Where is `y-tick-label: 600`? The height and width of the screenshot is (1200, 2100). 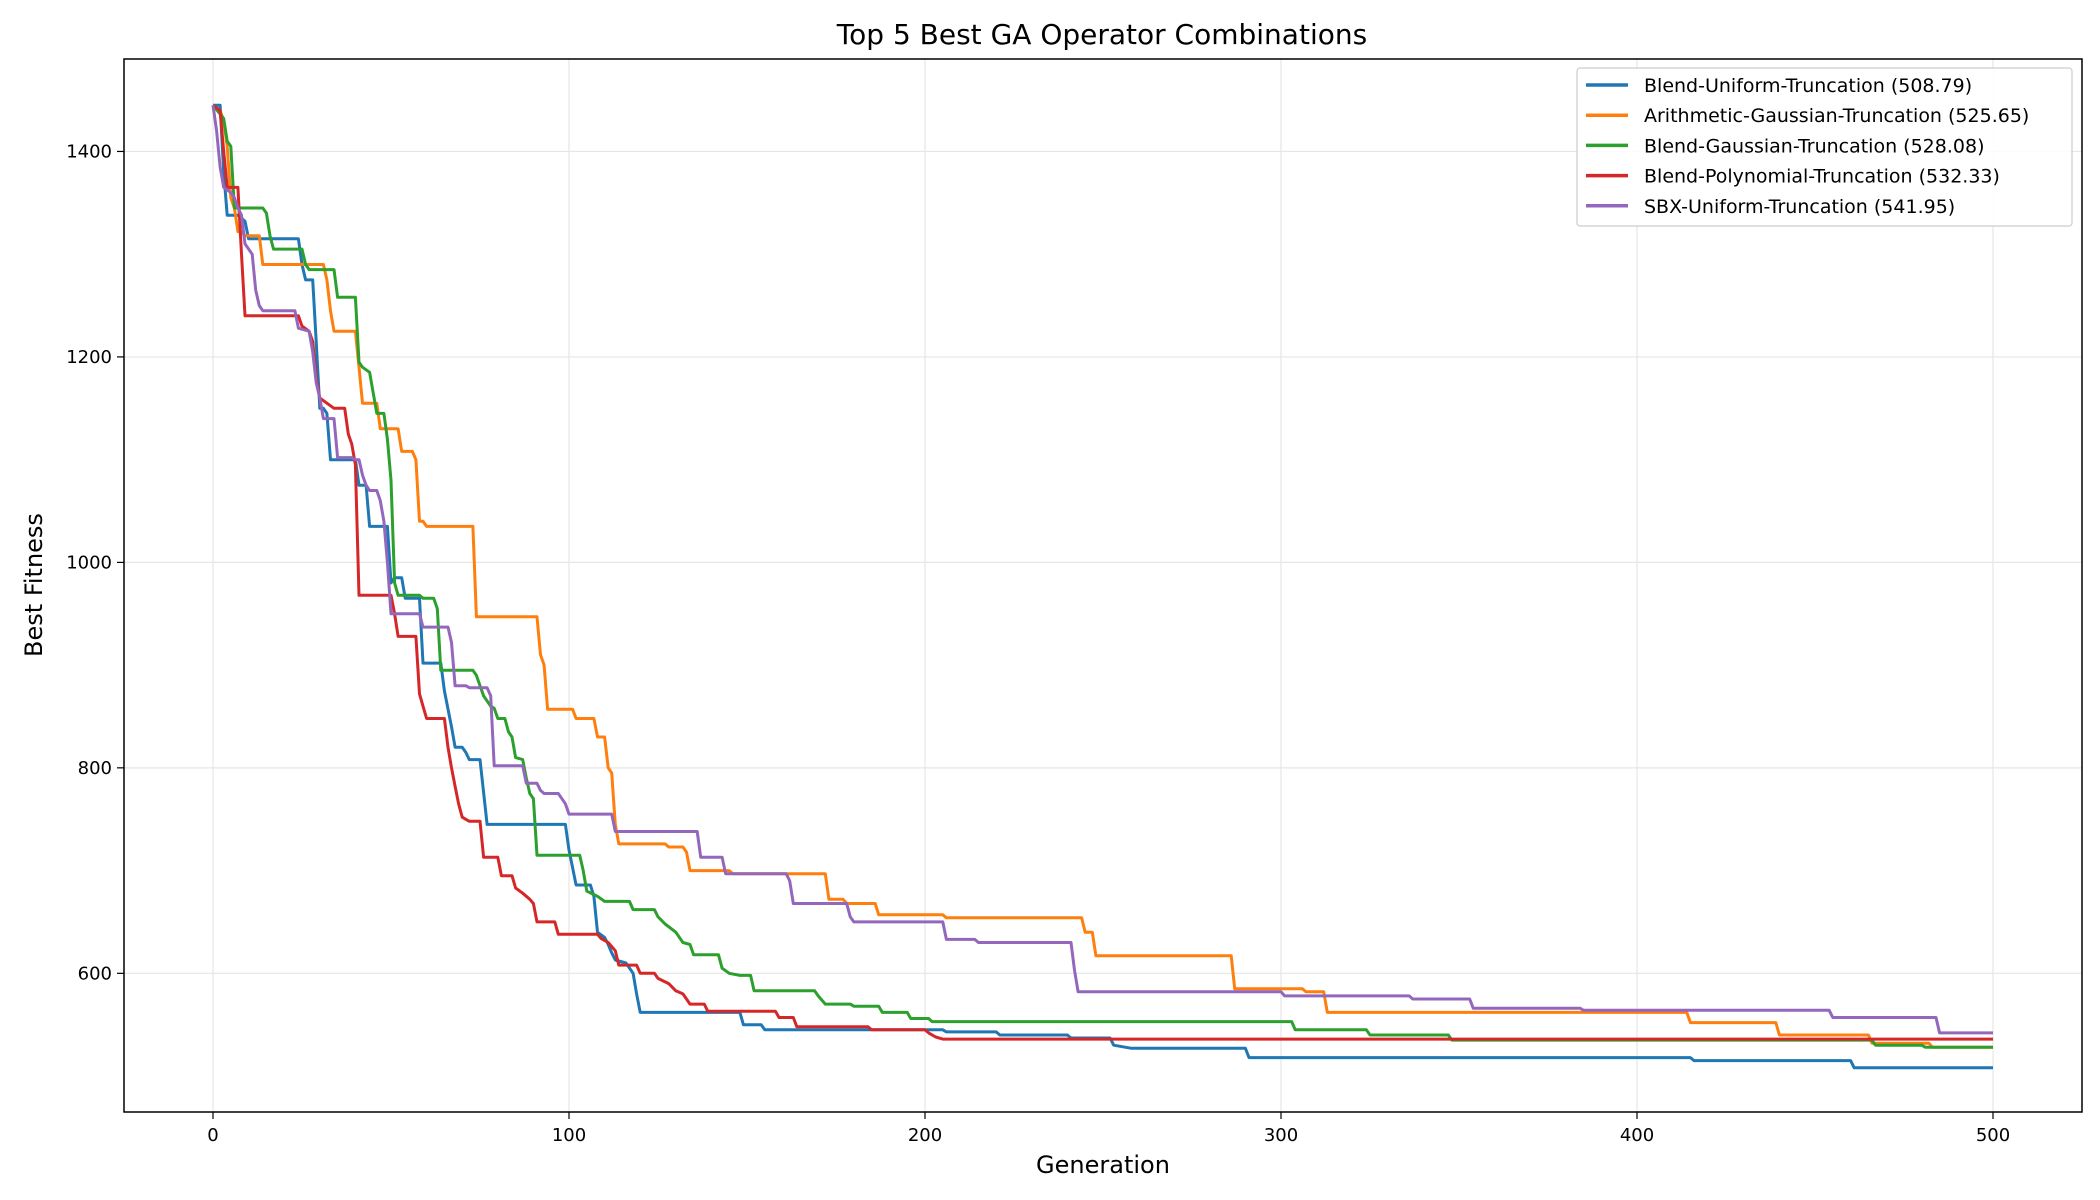 y-tick-label: 600 is located at coordinates (95, 973).